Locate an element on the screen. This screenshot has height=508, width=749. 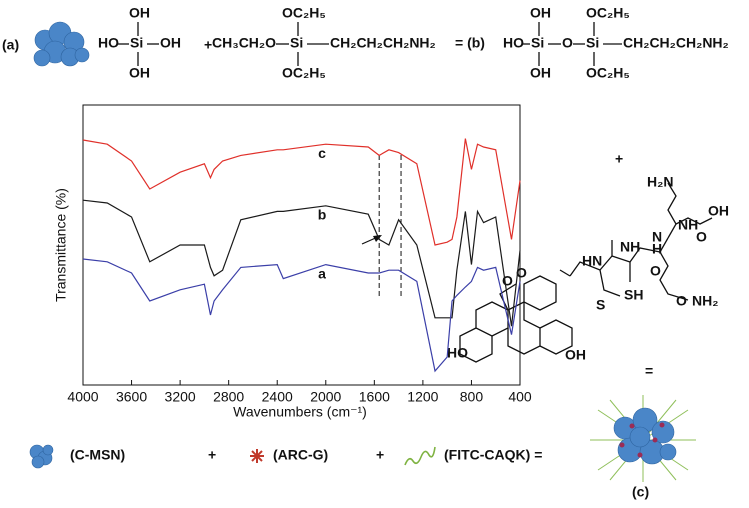
x-tick-label: 1200 is located at coordinates (422, 397).